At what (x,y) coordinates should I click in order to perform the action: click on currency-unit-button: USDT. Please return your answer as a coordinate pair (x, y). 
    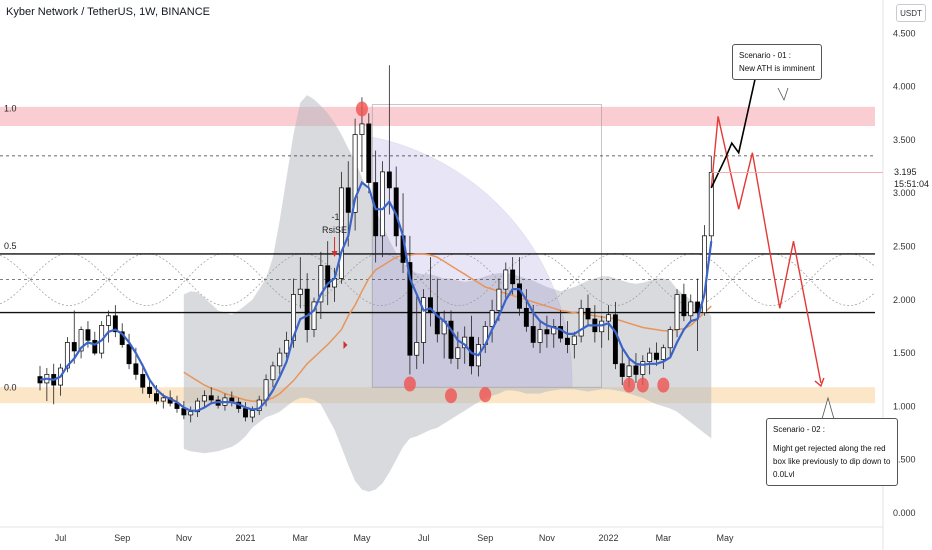
    Looking at the image, I should click on (911, 13).